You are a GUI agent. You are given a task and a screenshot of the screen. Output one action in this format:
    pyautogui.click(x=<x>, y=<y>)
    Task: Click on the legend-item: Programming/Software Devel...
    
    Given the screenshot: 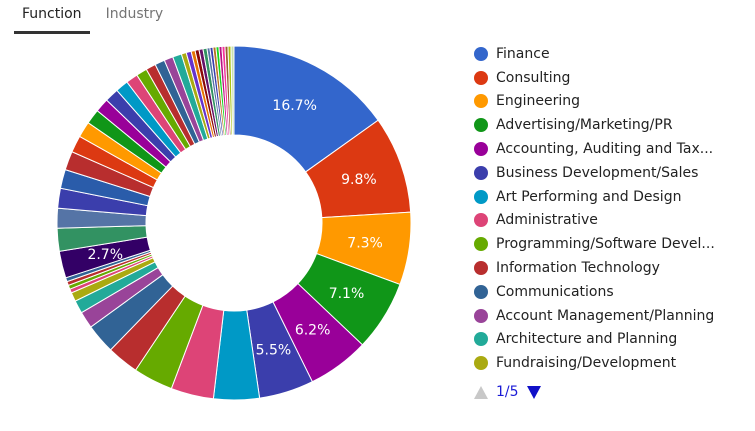 What is the action you would take?
    pyautogui.click(x=614, y=244)
    